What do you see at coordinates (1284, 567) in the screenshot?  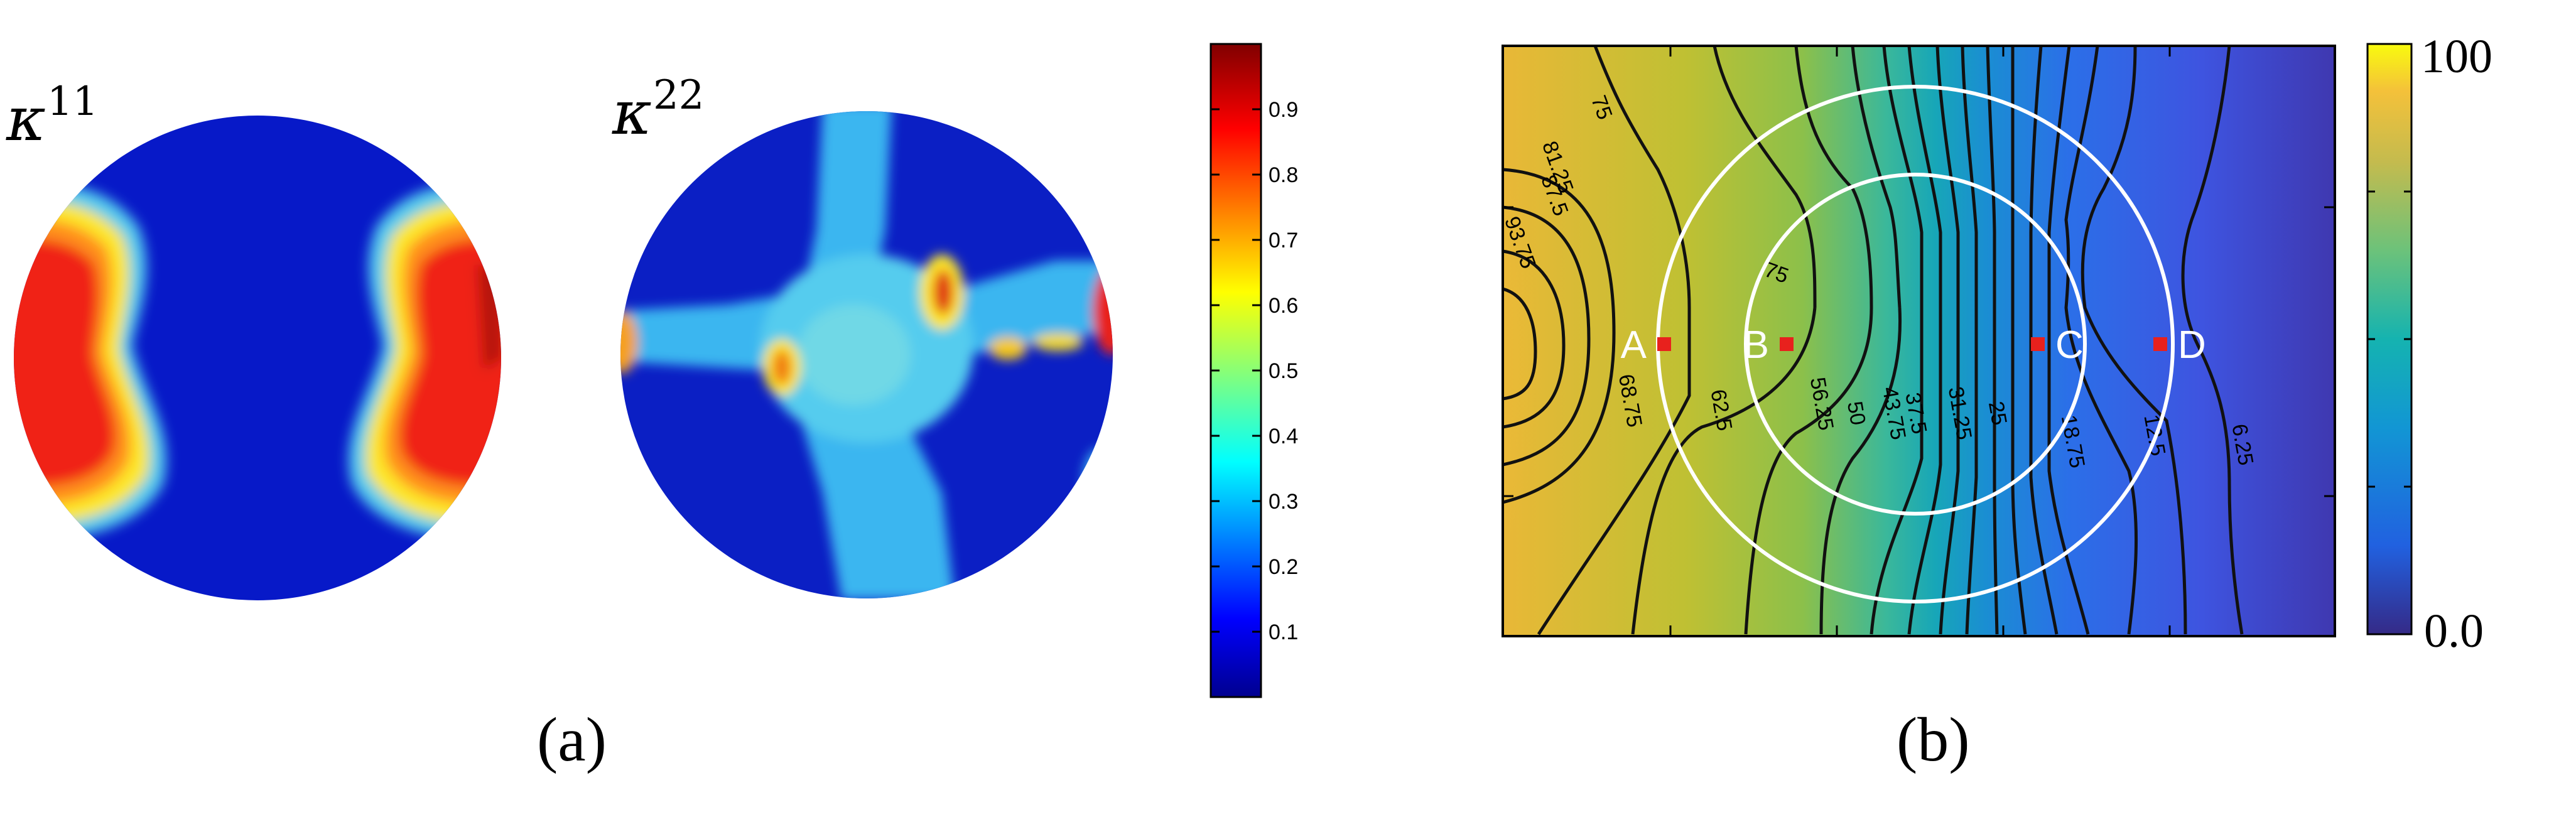 I see `colorbar-a-tick-label: 0.2` at bounding box center [1284, 567].